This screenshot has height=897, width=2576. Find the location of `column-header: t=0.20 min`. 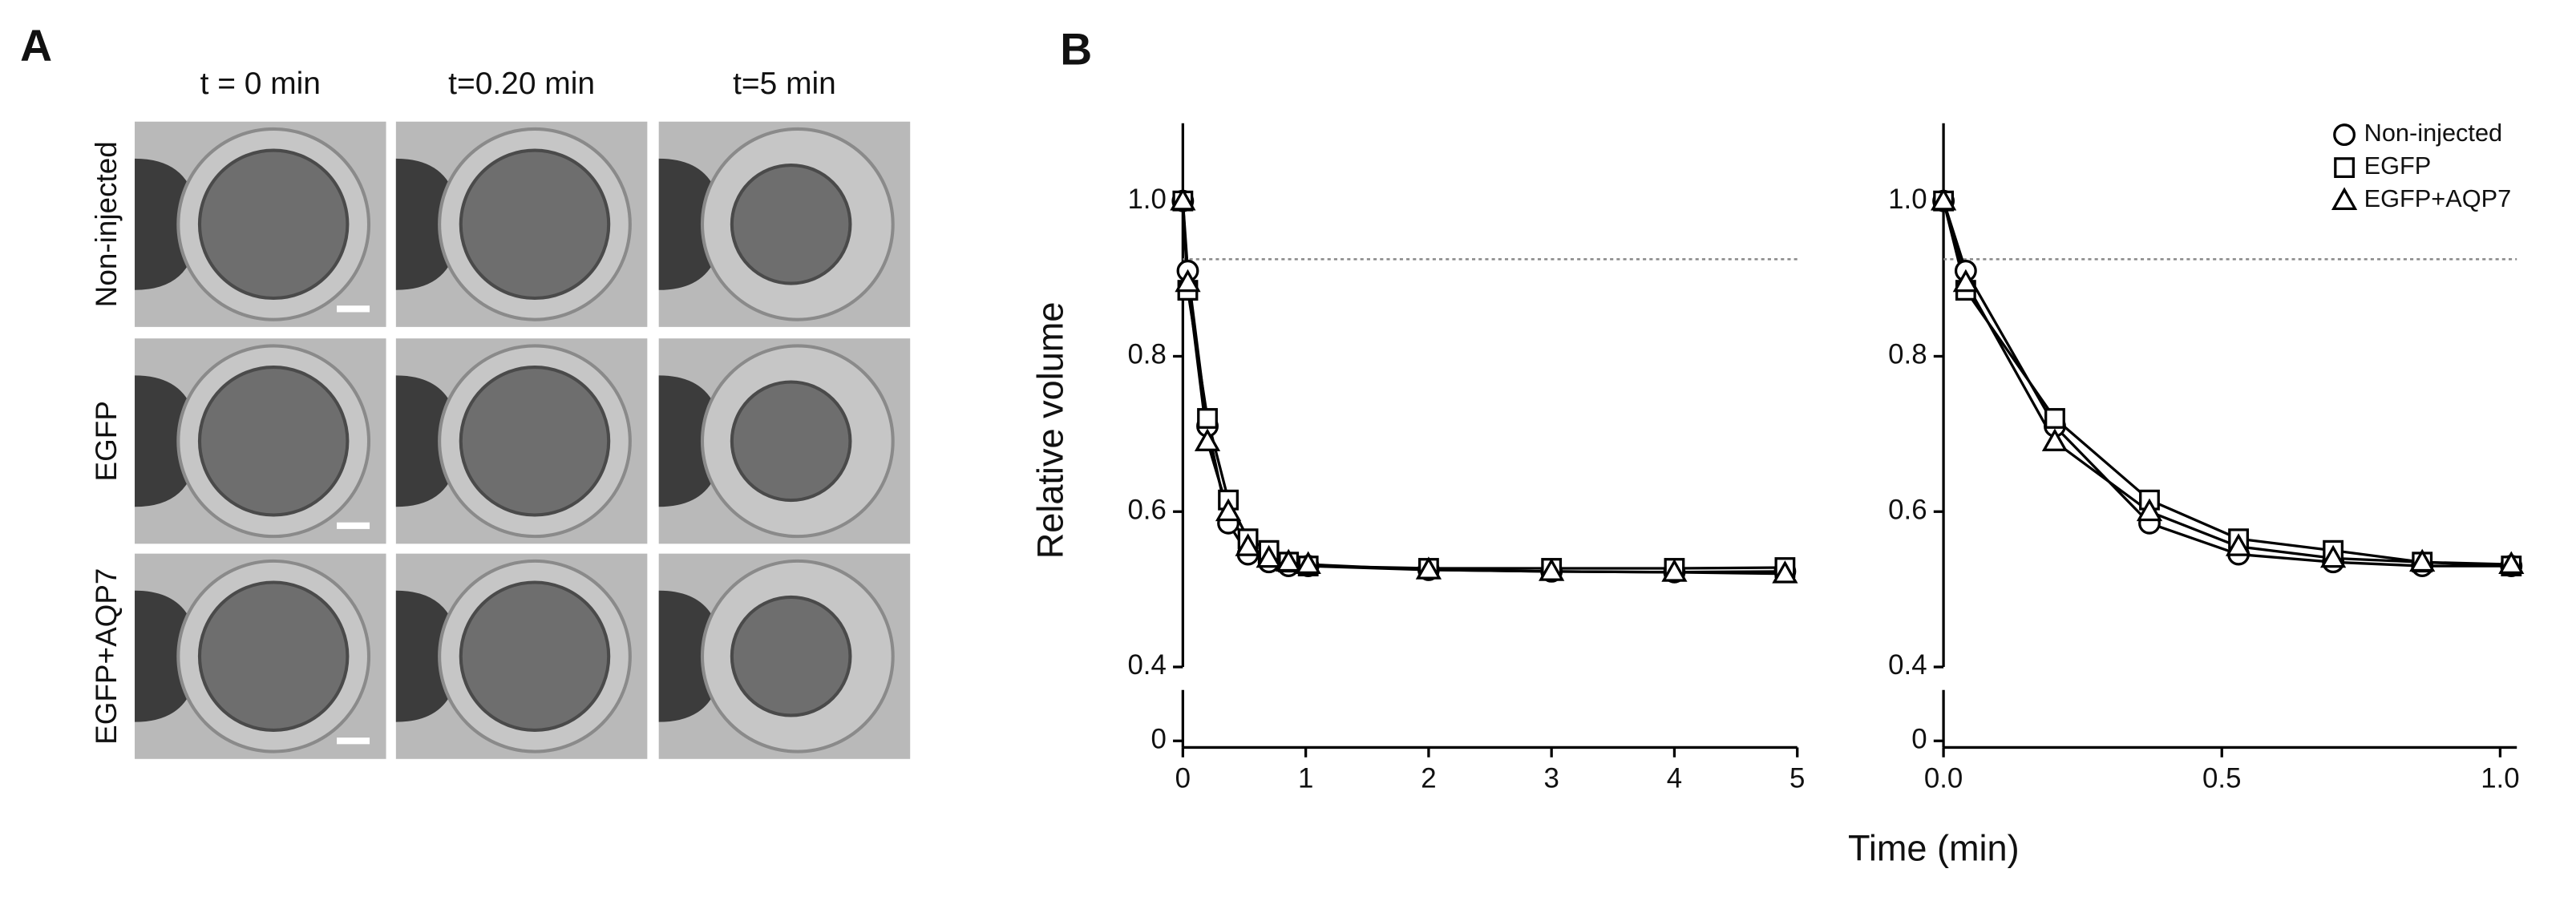

column-header: t=0.20 min is located at coordinates (521, 84).